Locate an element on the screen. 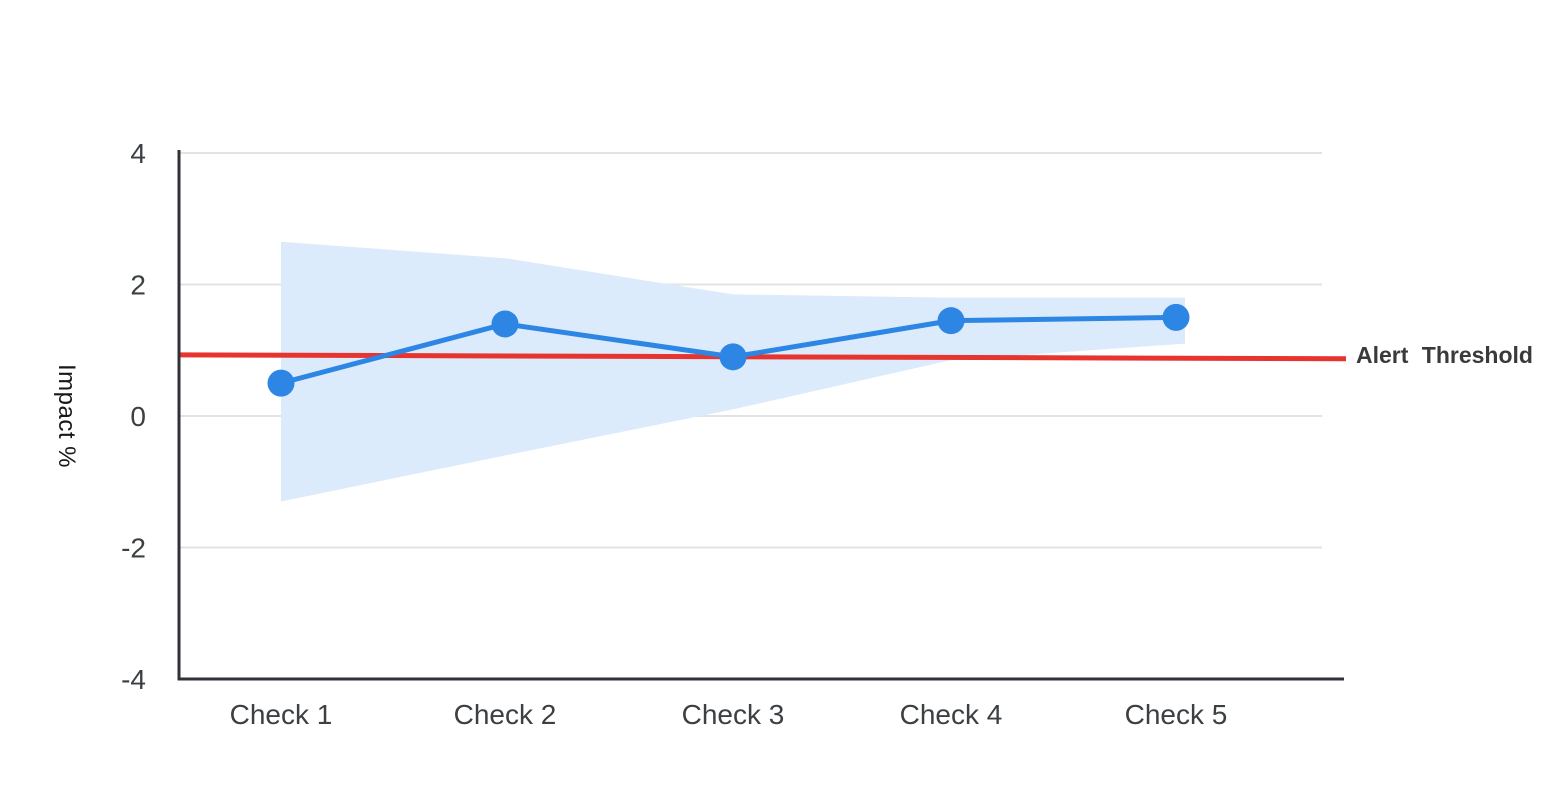 The width and height of the screenshot is (1556, 808). y-tick-label: -4 is located at coordinates (133, 679).